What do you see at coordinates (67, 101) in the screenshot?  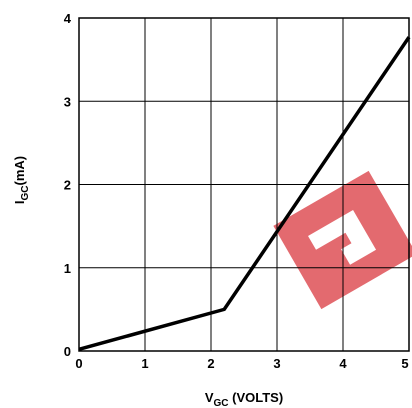 I see `y-tick-label: 3` at bounding box center [67, 101].